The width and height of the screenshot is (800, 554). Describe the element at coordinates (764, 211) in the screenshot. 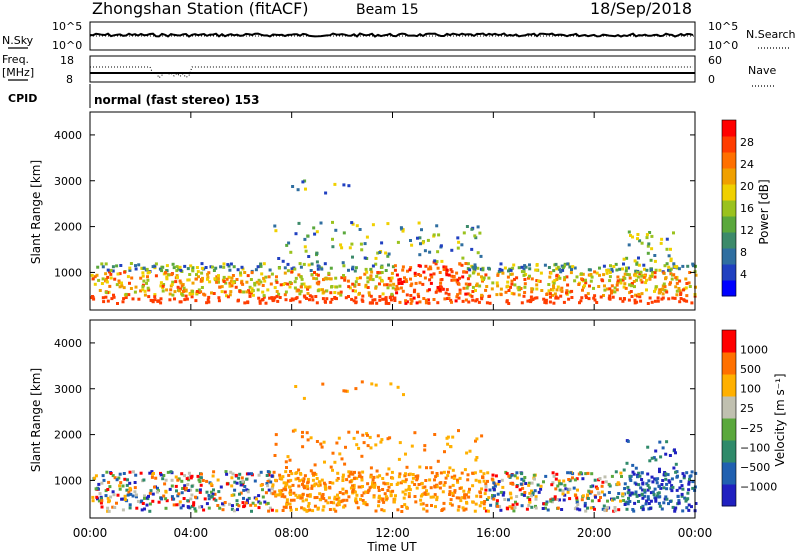

I see `power-colorbar-label: Power [dB]` at that location.